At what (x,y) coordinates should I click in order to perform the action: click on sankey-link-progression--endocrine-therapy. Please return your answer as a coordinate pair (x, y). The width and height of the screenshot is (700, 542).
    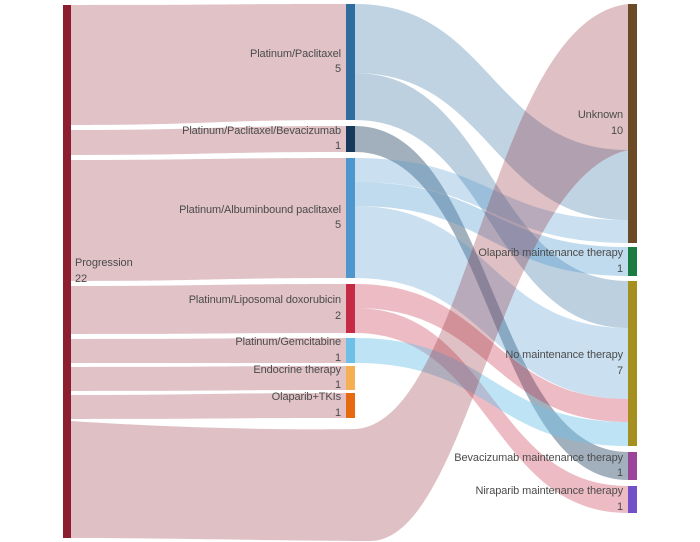
    Looking at the image, I should click on (208, 378).